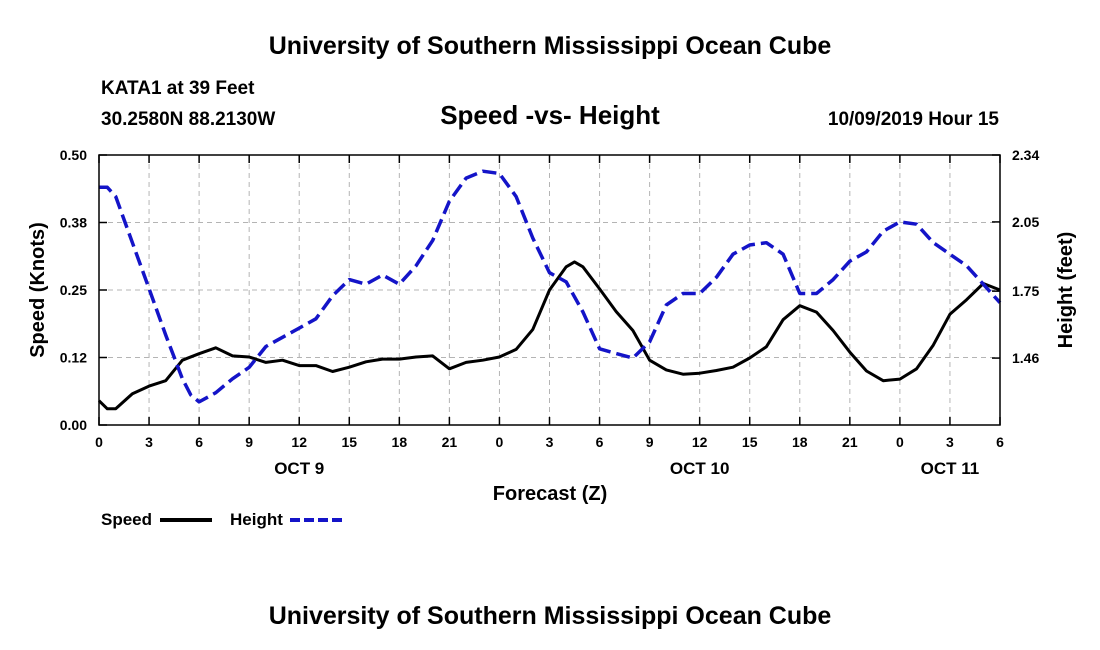  What do you see at coordinates (73, 223) in the screenshot?
I see `y-left-tick-label: 0.38` at bounding box center [73, 223].